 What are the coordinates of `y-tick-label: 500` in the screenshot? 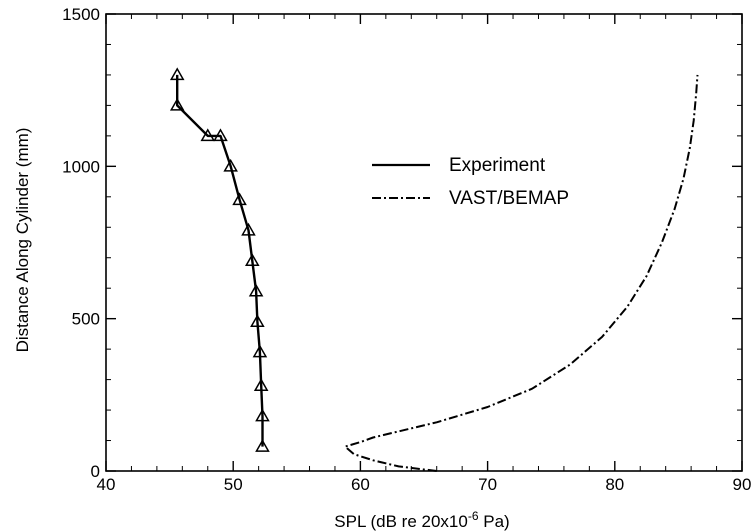 It's located at (86, 319).